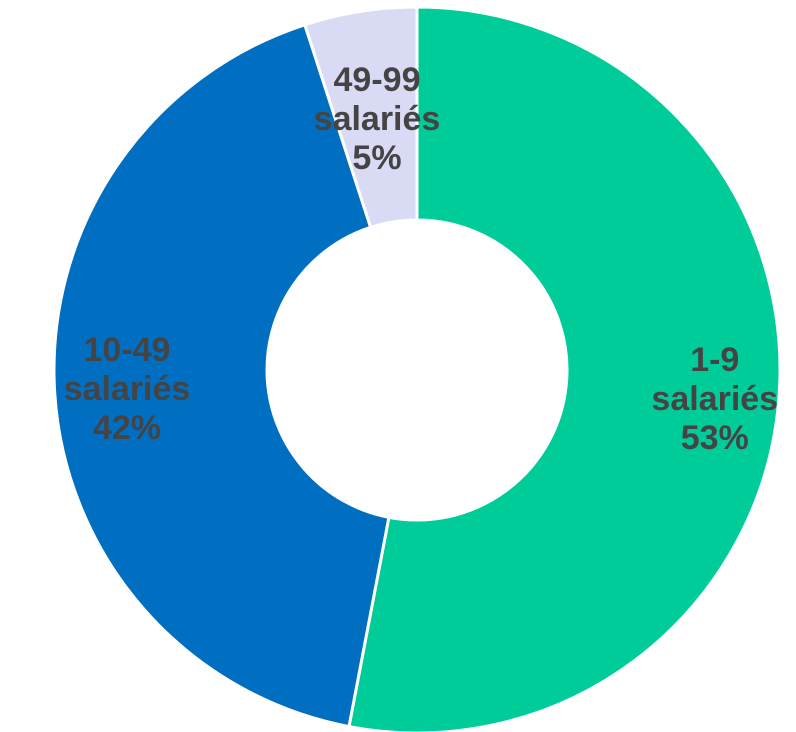  What do you see at coordinates (715, 438) in the screenshot?
I see `data-label-line: 53%` at bounding box center [715, 438].